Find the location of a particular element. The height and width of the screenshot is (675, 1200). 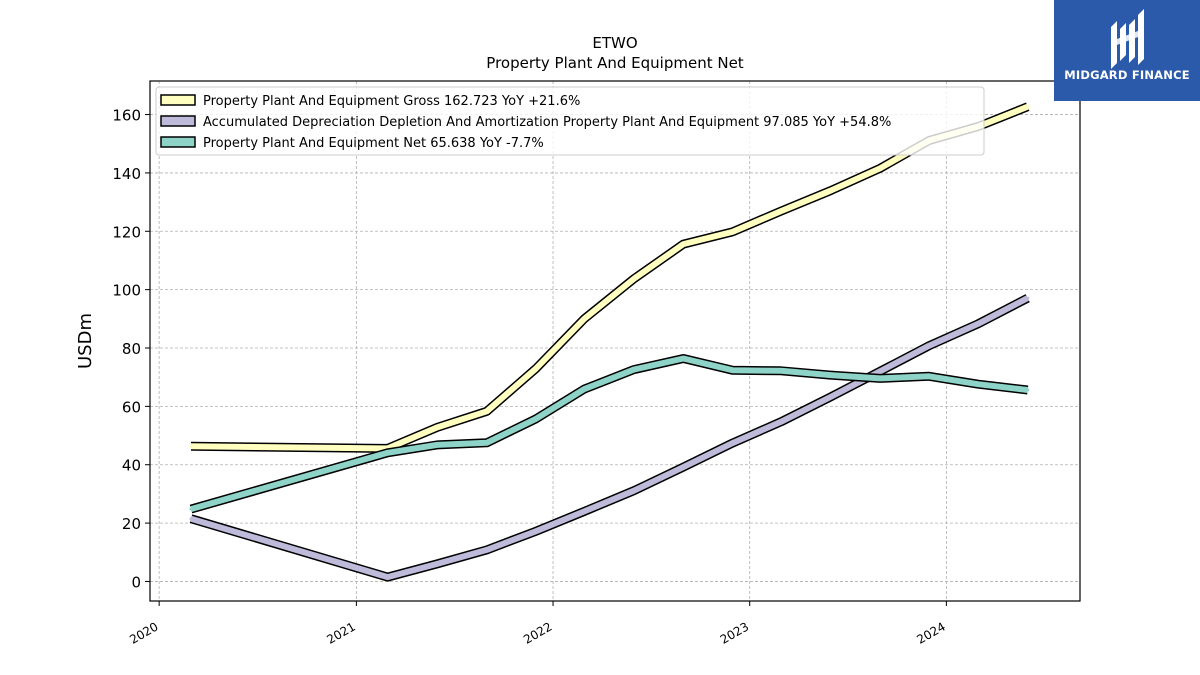

x-tick-label: 2024 is located at coordinates (930, 632).